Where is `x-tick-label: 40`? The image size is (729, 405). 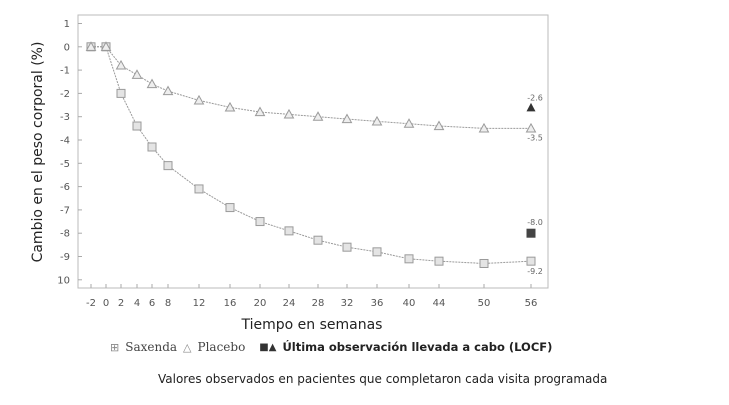
x-tick-label: 40 is located at coordinates (409, 303).